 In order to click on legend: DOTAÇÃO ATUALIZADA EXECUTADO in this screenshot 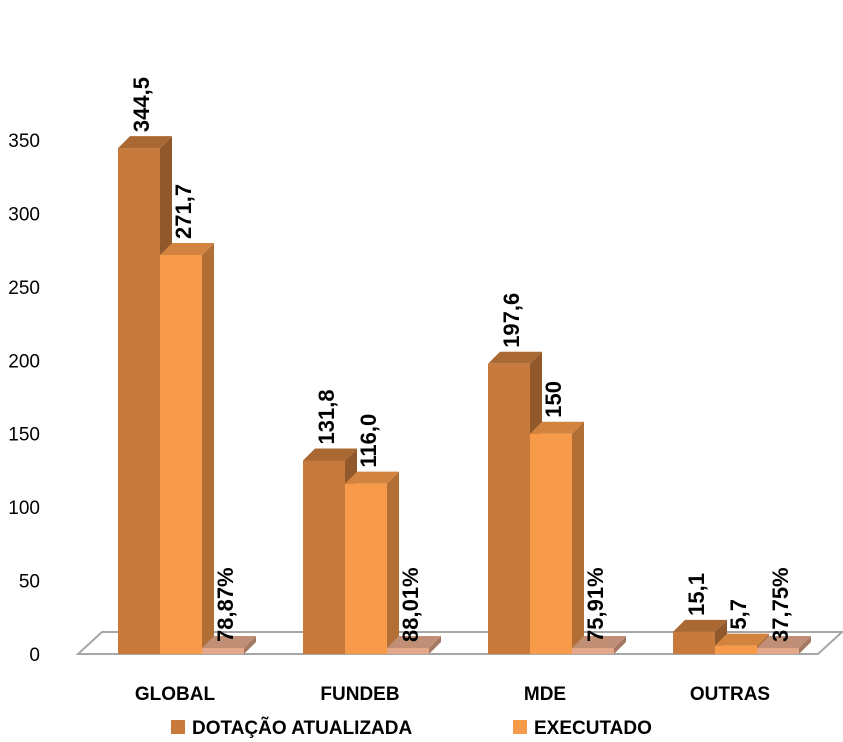, I will do `click(411, 728)`.